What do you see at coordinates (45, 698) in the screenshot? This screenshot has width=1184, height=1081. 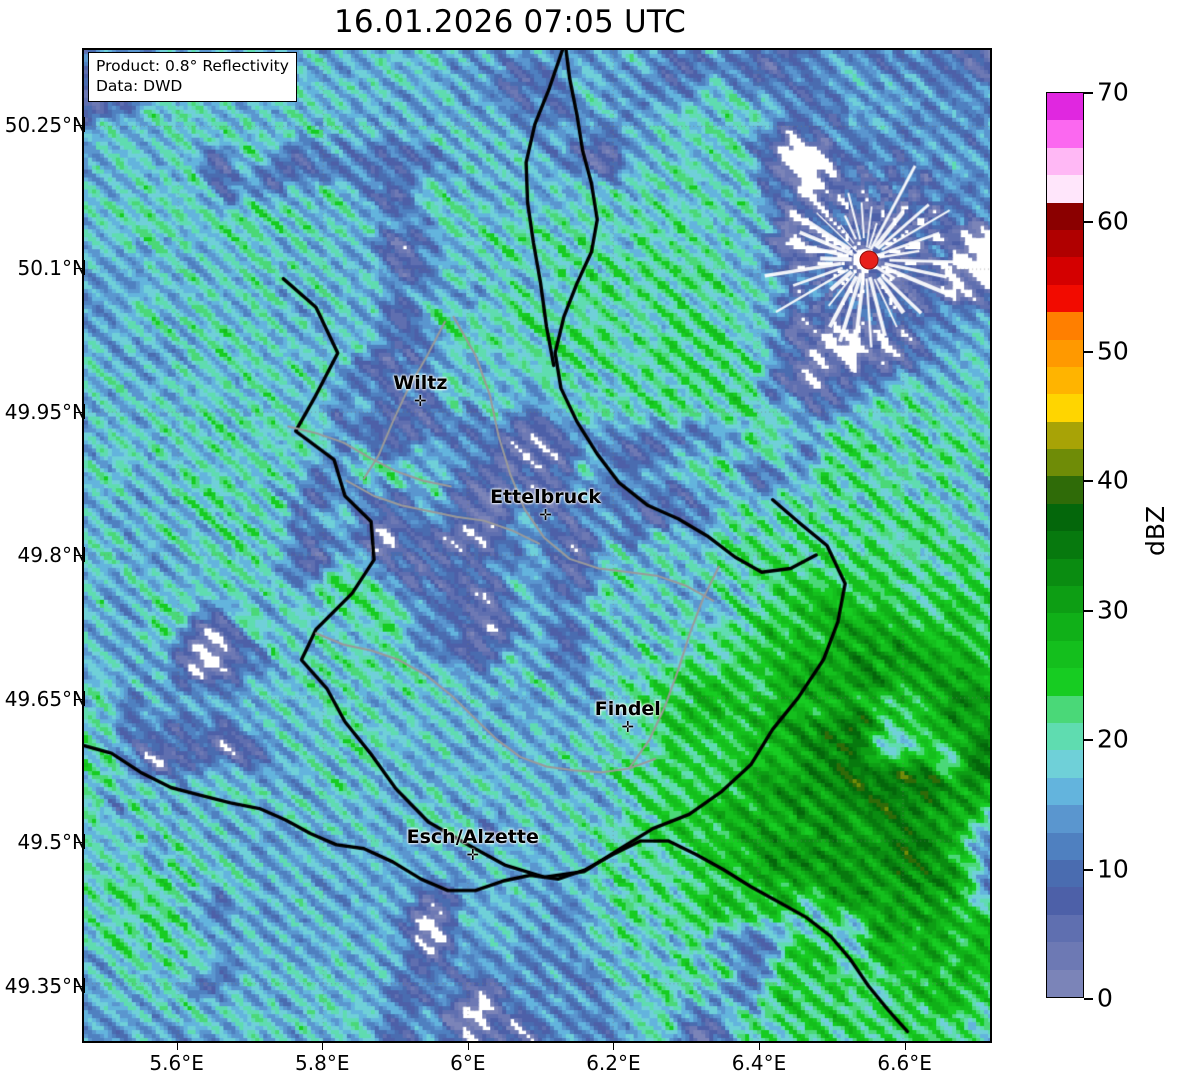 I see `y-axis-tick-label-4: 49.65°N` at bounding box center [45, 698].